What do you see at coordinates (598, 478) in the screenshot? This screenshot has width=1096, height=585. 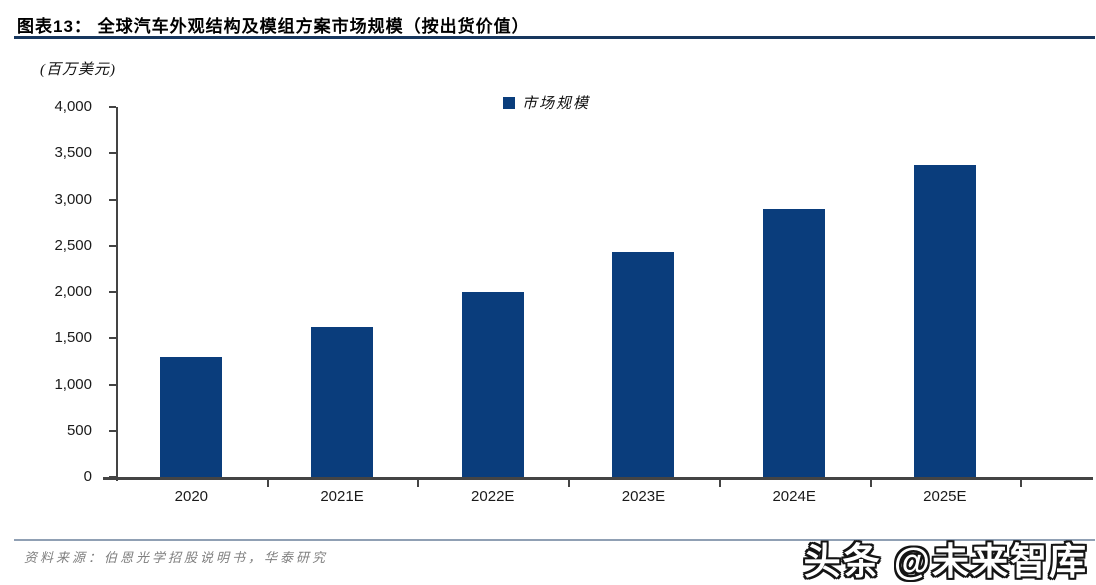 I see `x-axis-line` at bounding box center [598, 478].